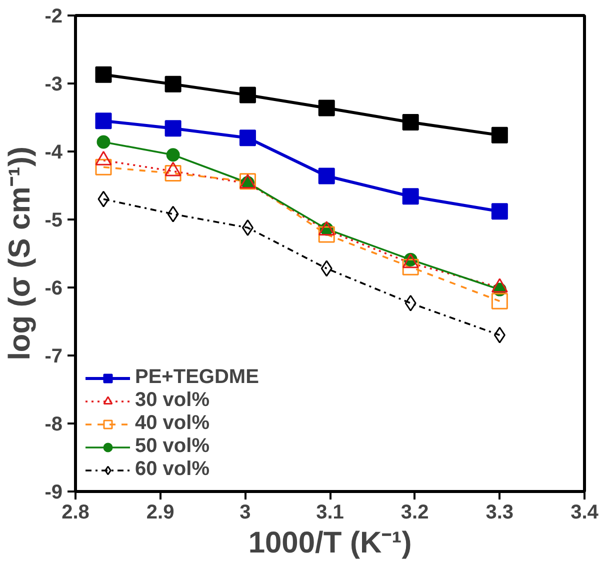 The width and height of the screenshot is (599, 562). I want to click on x-tick-label: 3.4, so click(584, 513).